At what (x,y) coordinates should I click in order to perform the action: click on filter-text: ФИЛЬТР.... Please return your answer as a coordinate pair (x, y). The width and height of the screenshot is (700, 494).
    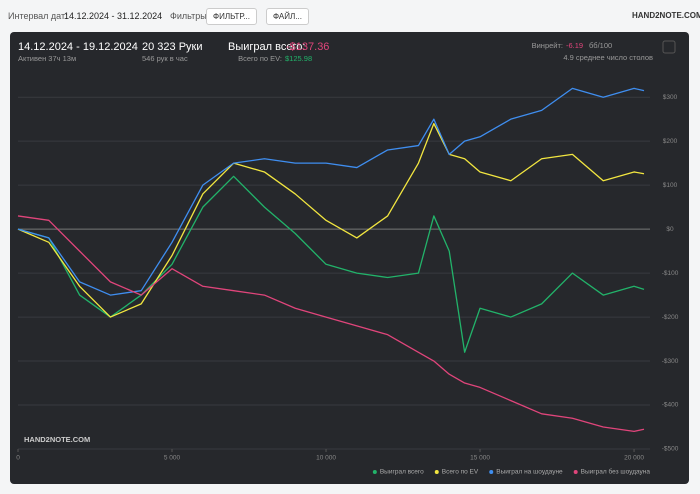
    Looking at the image, I should click on (231, 16).